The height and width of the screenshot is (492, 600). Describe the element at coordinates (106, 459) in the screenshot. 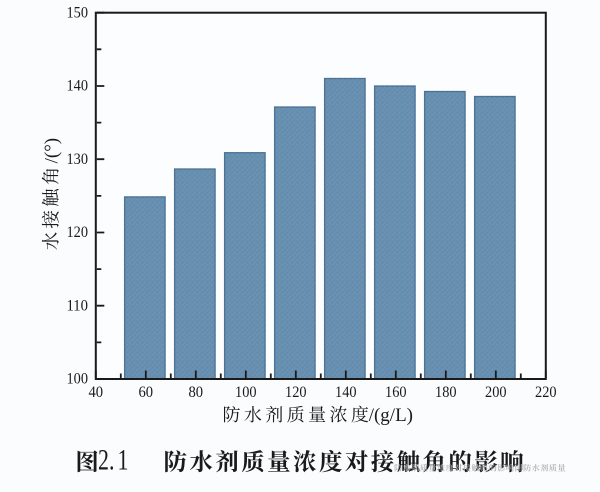

I see `svg-text: 2.` at that location.